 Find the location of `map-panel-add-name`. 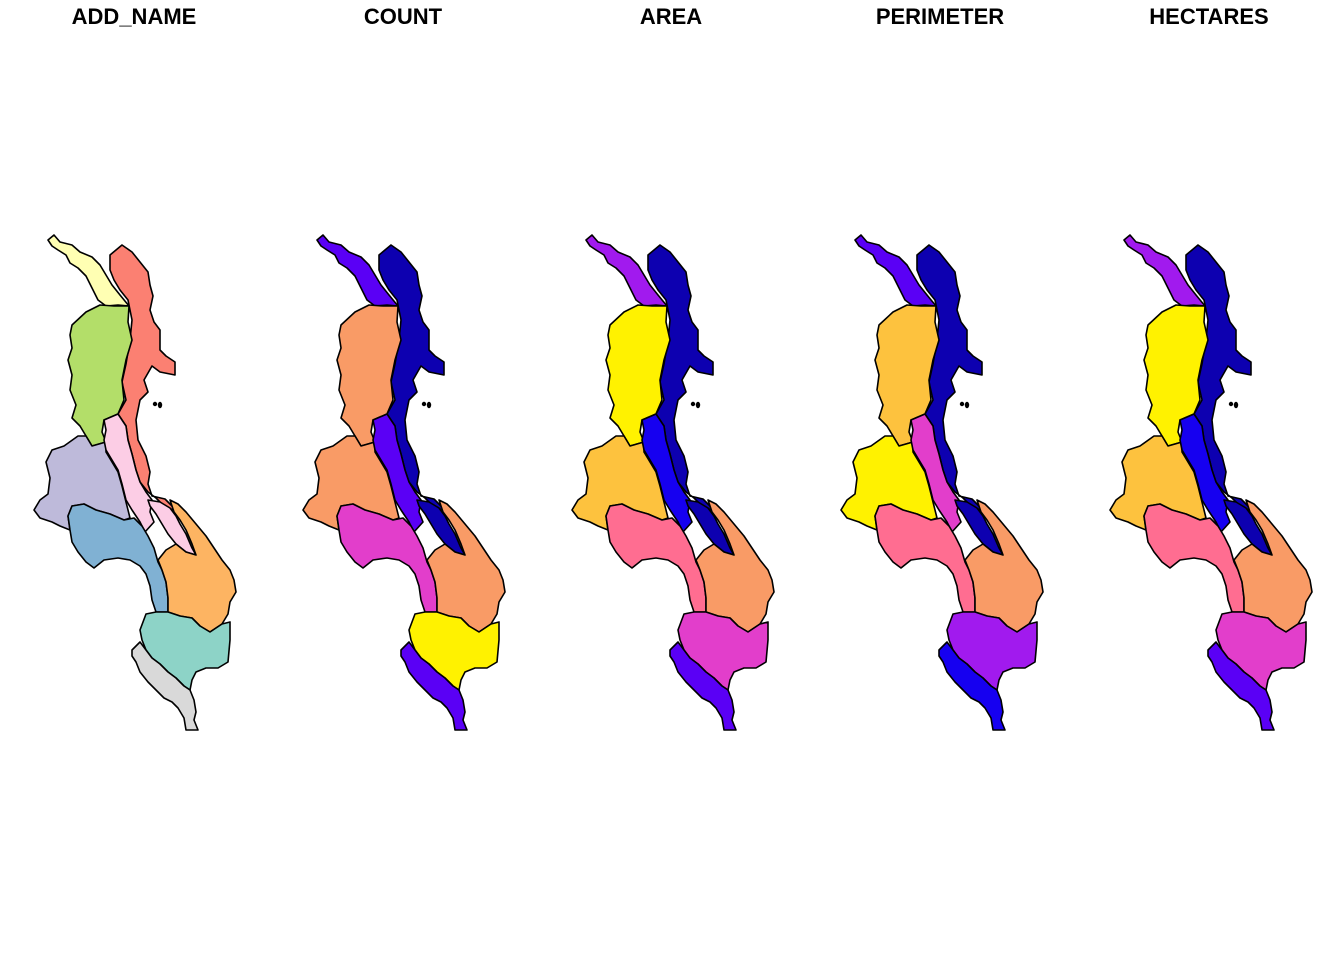

map-panel-add-name is located at coordinates (135, 482).